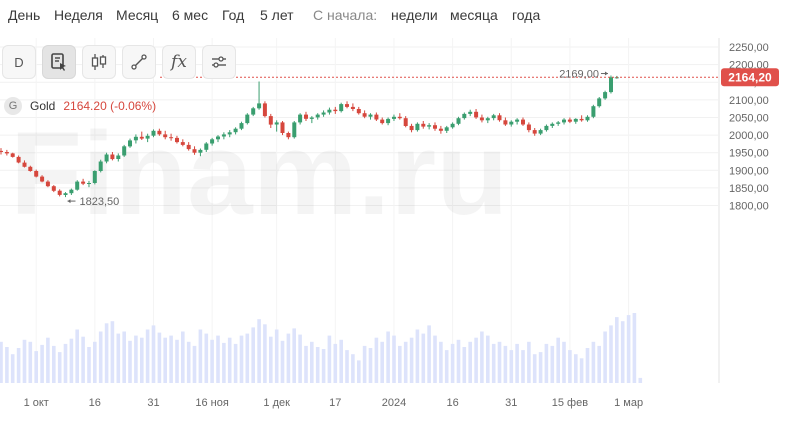 This screenshot has width=785, height=426. What do you see at coordinates (78, 15) in the screenshot?
I see `range-week: Неделя` at bounding box center [78, 15].